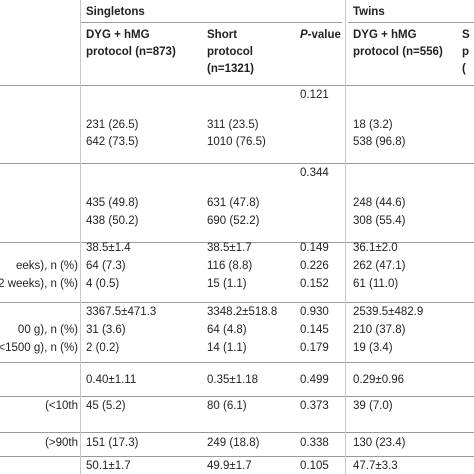 This screenshot has width=474, height=474. I want to click on table-cell: 0.179, so click(314, 348).